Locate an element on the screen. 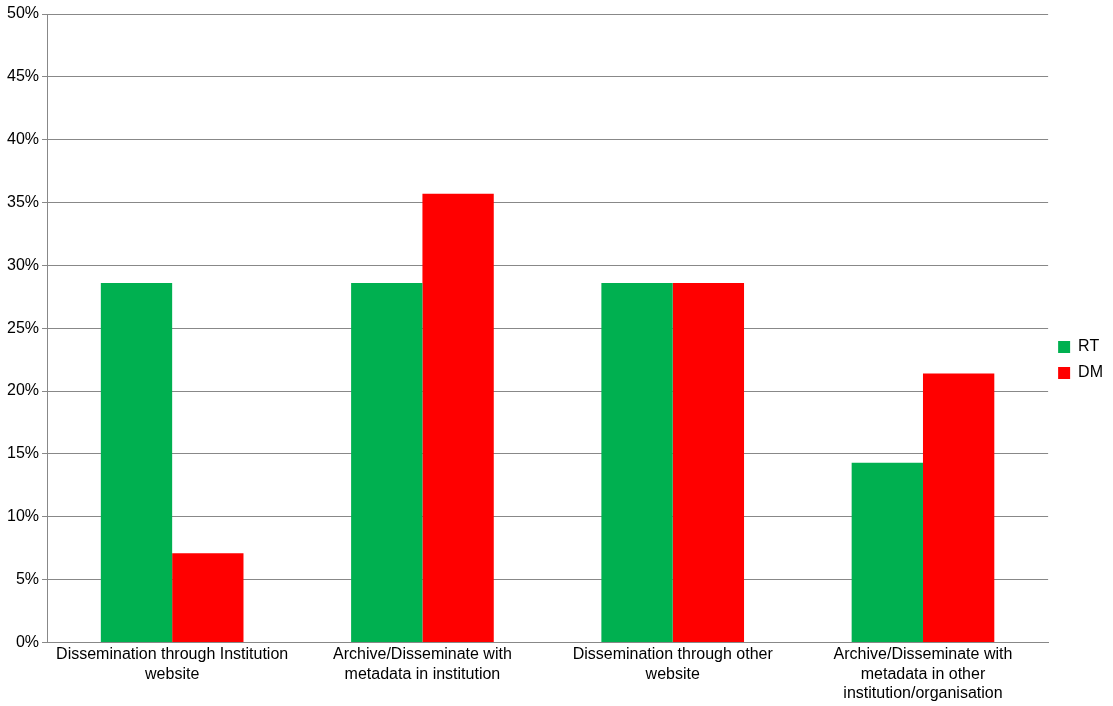  legend-label: DM is located at coordinates (1091, 372).